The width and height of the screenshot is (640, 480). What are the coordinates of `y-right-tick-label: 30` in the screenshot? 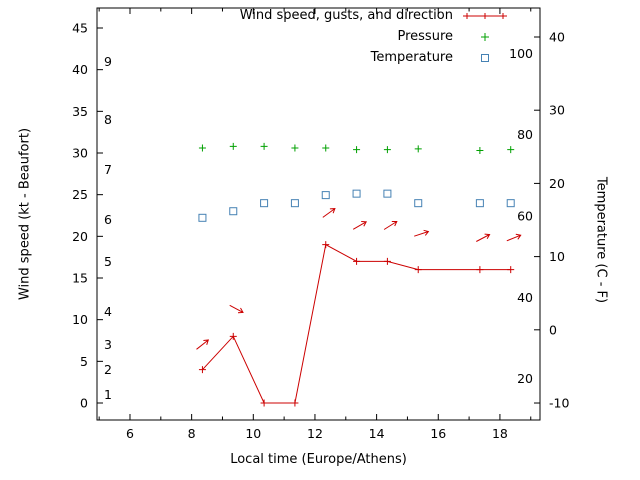 It's located at (557, 110).